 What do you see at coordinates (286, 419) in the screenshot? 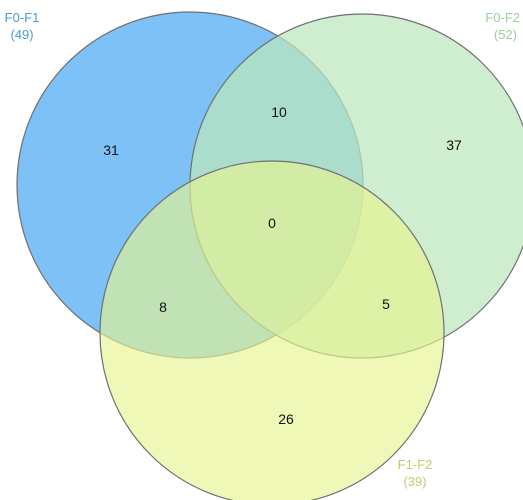
I see `region-f1-f2-only: 26` at bounding box center [286, 419].